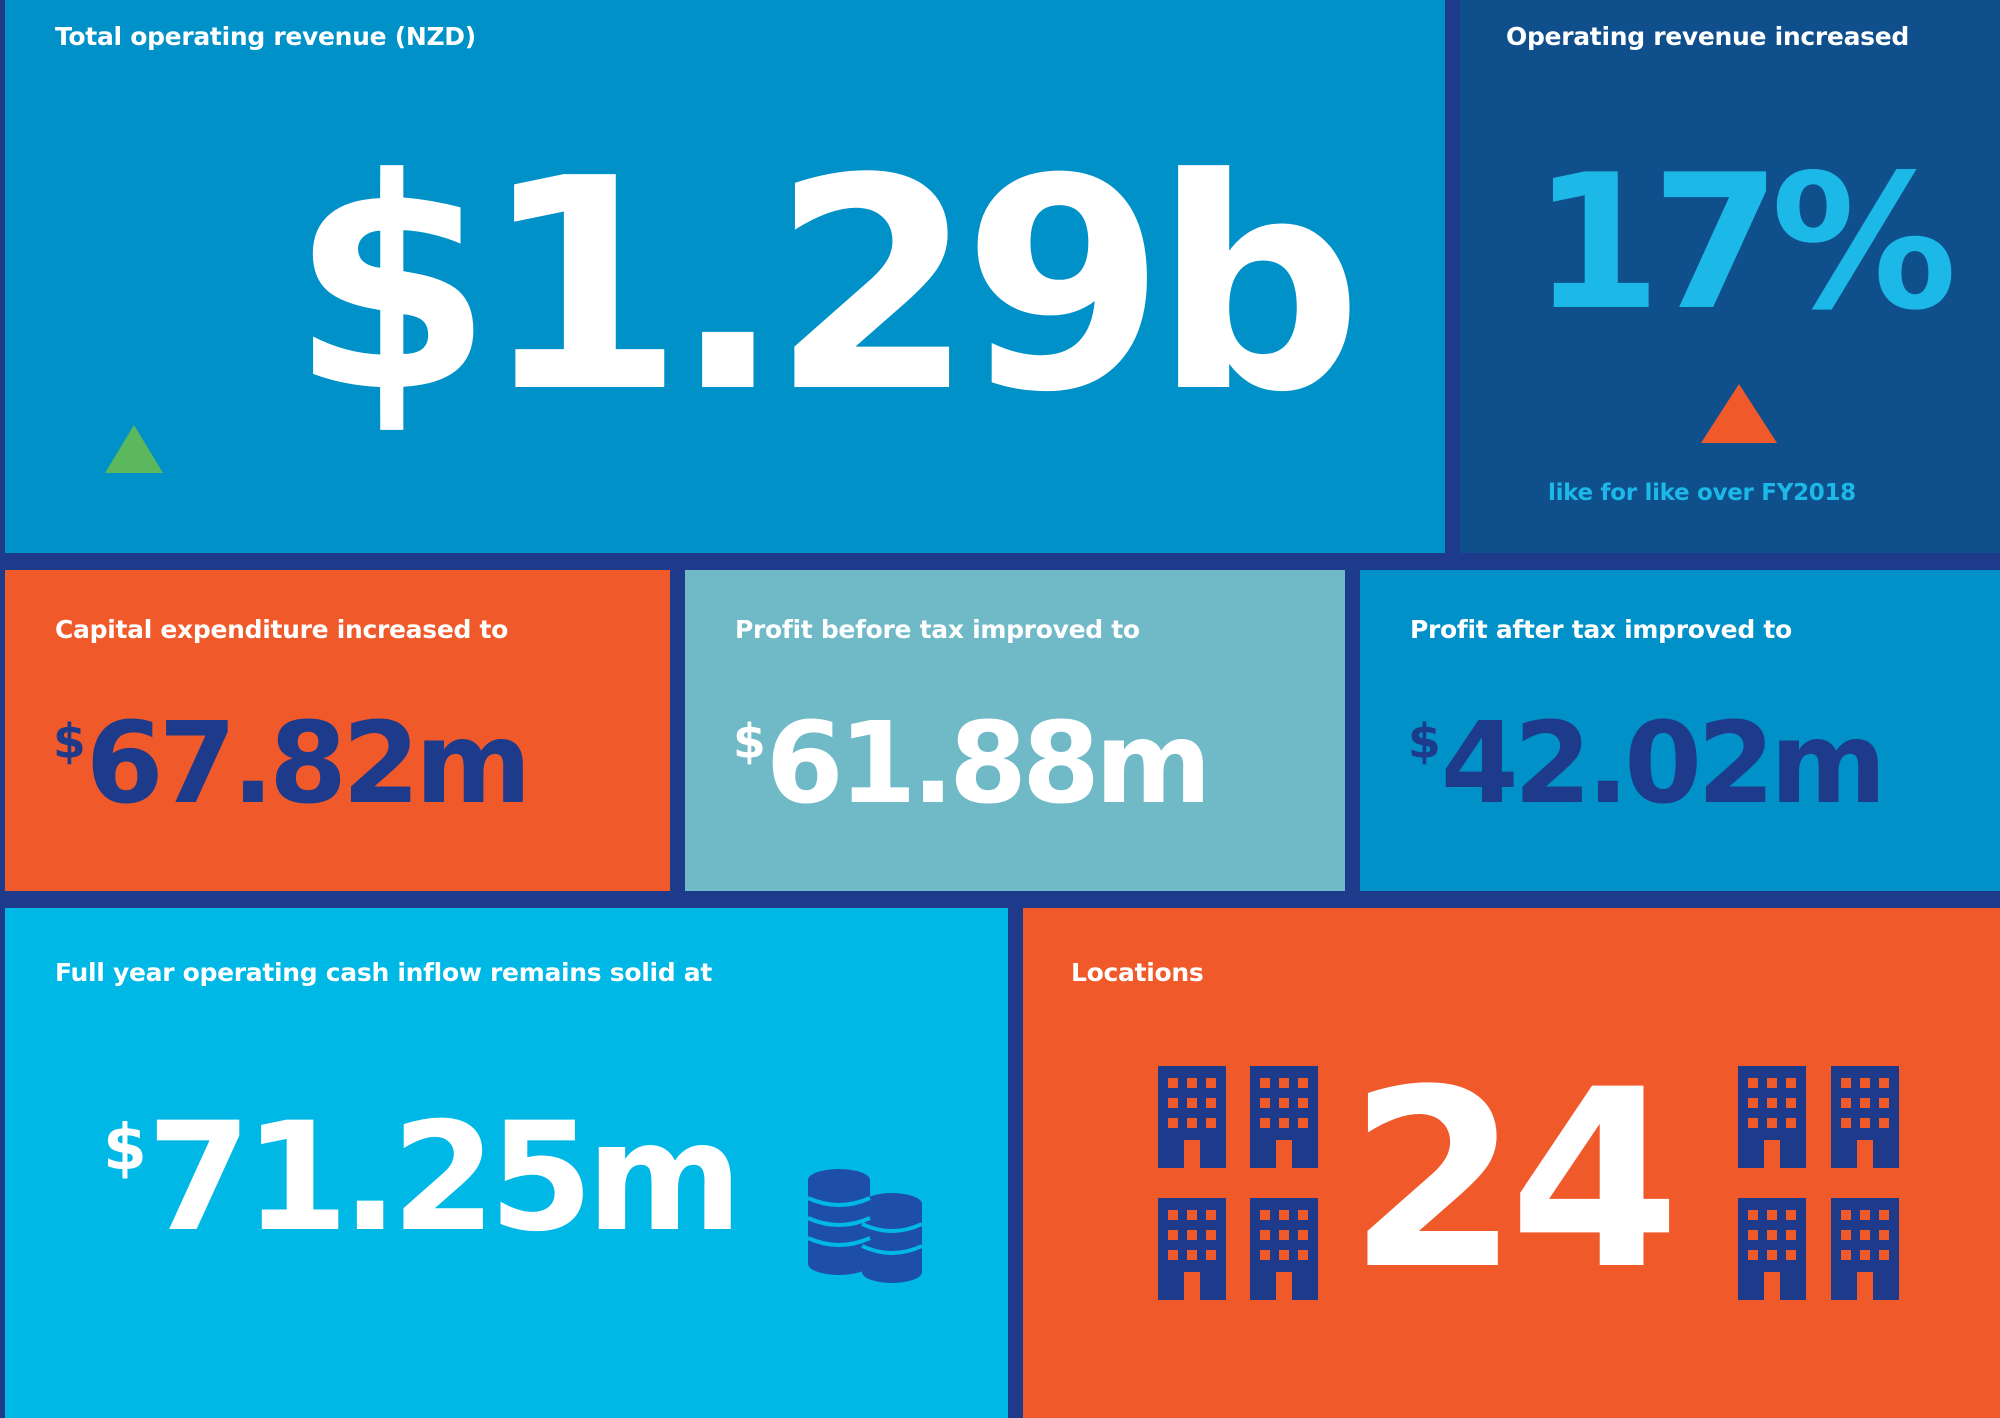 This screenshot has height=1418, width=2000. What do you see at coordinates (292, 764) in the screenshot?
I see `capex-value-wrap: $67.82m` at bounding box center [292, 764].